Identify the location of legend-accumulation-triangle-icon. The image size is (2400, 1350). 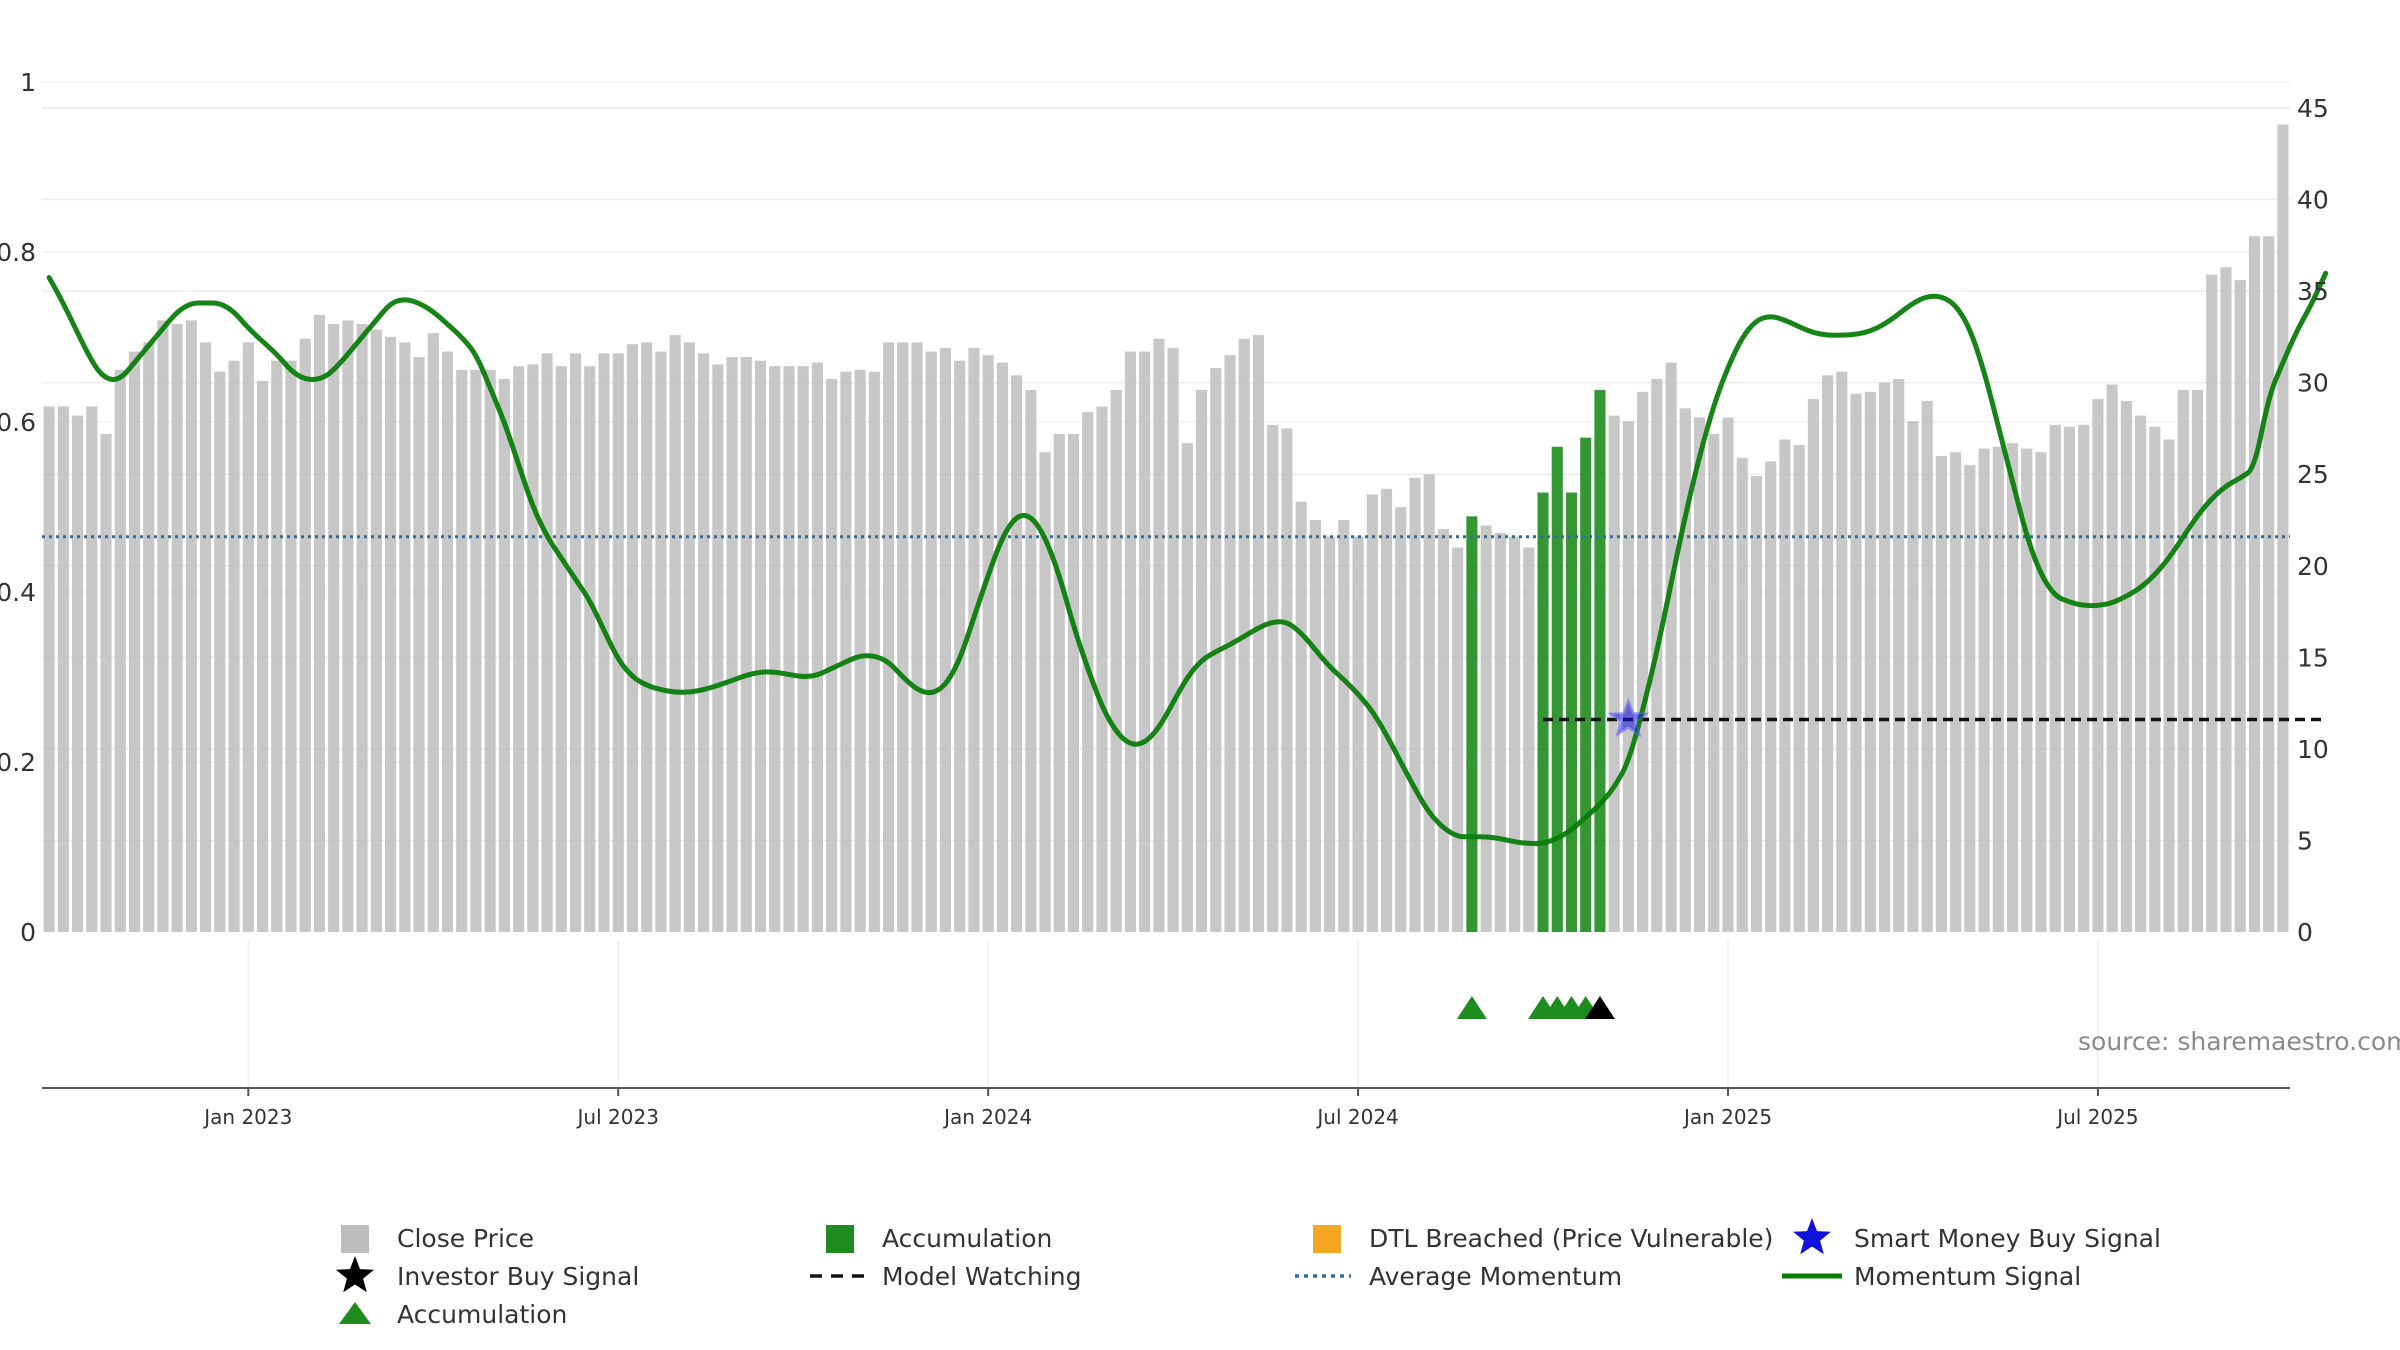
(355, 1313).